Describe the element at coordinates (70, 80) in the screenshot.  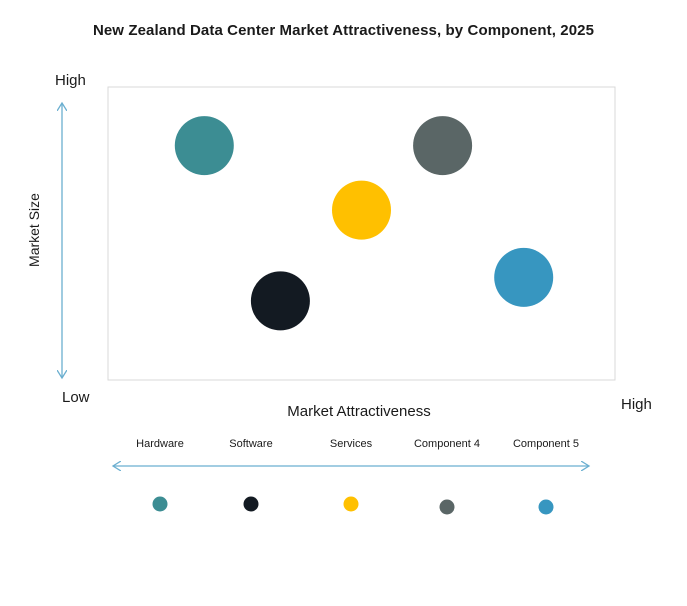
I see `y-axis-high-label: High` at that location.